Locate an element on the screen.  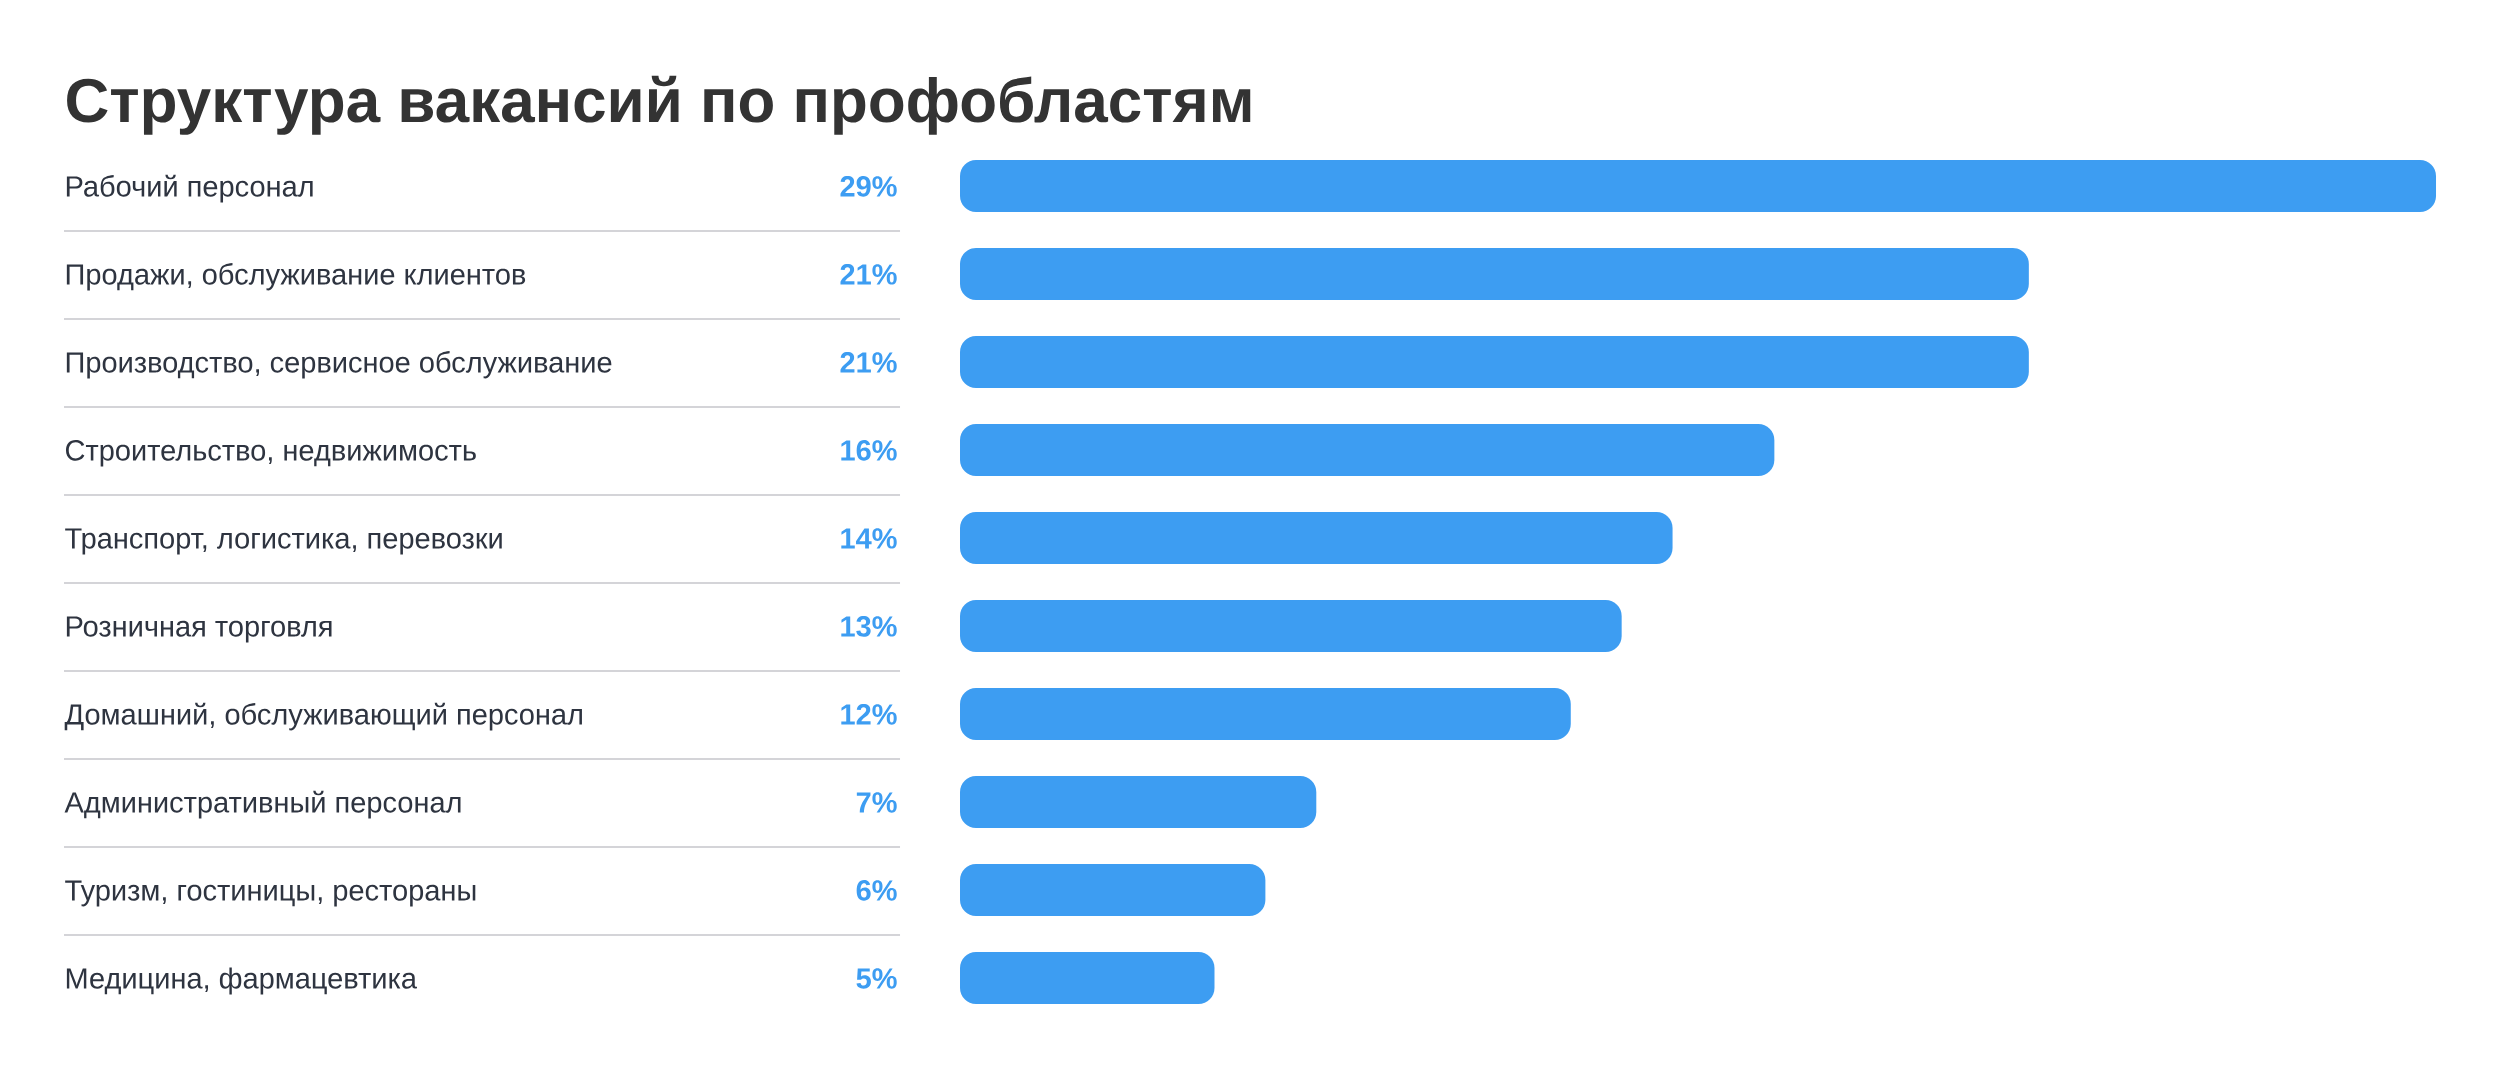
data-label: 14% is located at coordinates (869, 538).